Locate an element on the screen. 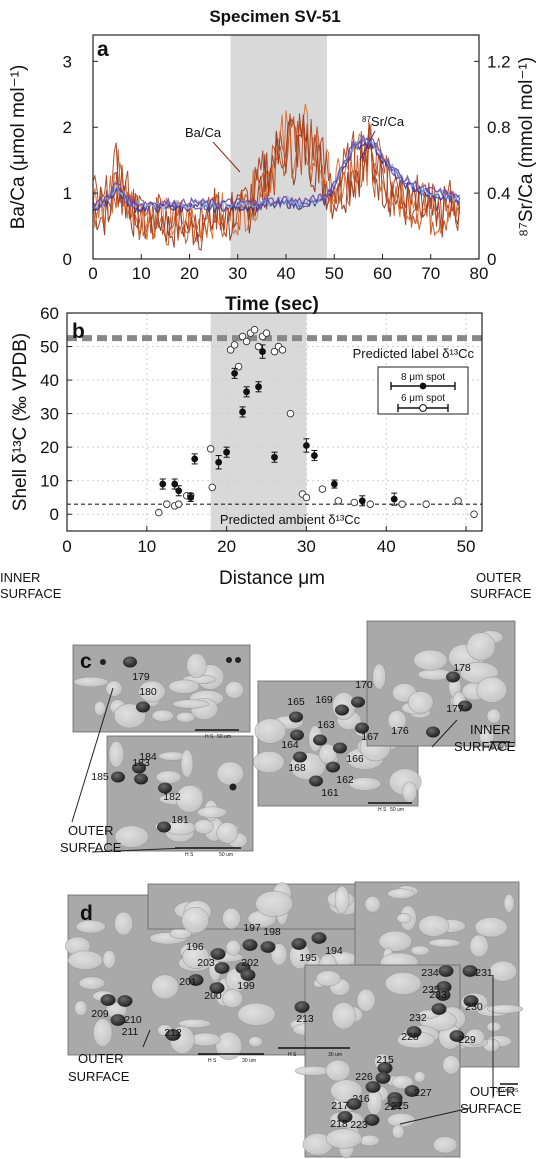  spot-label-234: 234 is located at coordinates (430, 973).